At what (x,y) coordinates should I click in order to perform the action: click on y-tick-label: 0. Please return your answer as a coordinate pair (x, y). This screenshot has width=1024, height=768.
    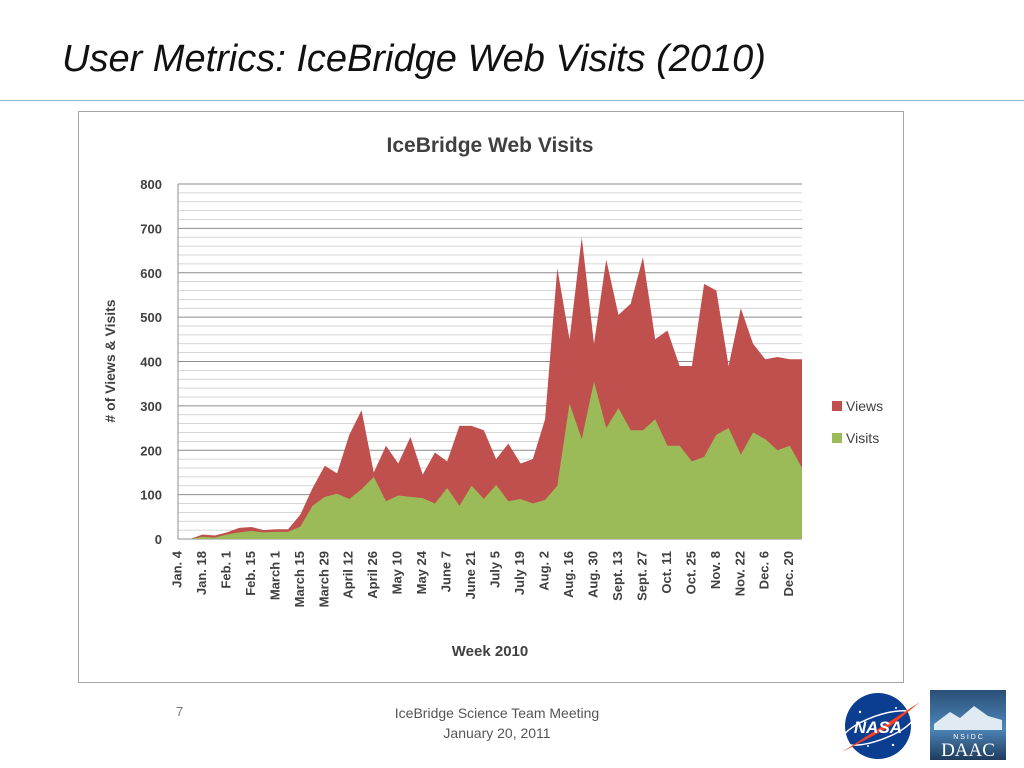
    Looking at the image, I should click on (158, 539).